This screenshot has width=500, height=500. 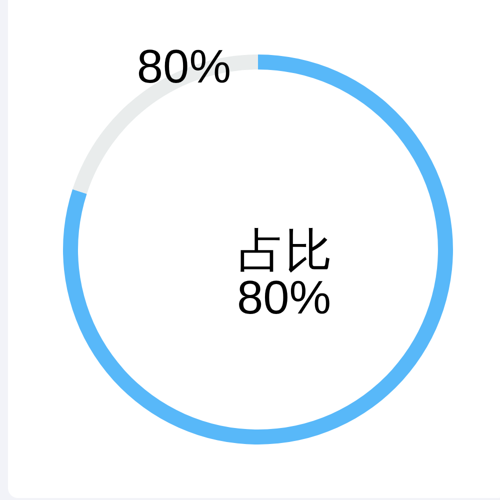 I want to click on text: 占比, so click(x=285, y=250).